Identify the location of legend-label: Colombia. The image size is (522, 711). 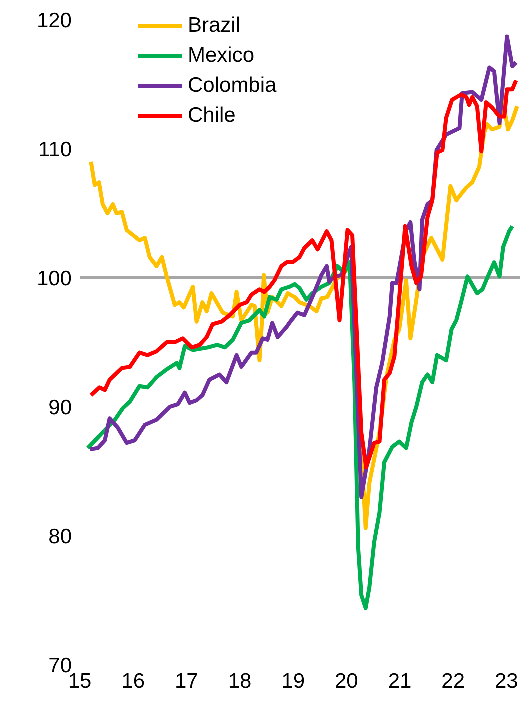
(232, 86).